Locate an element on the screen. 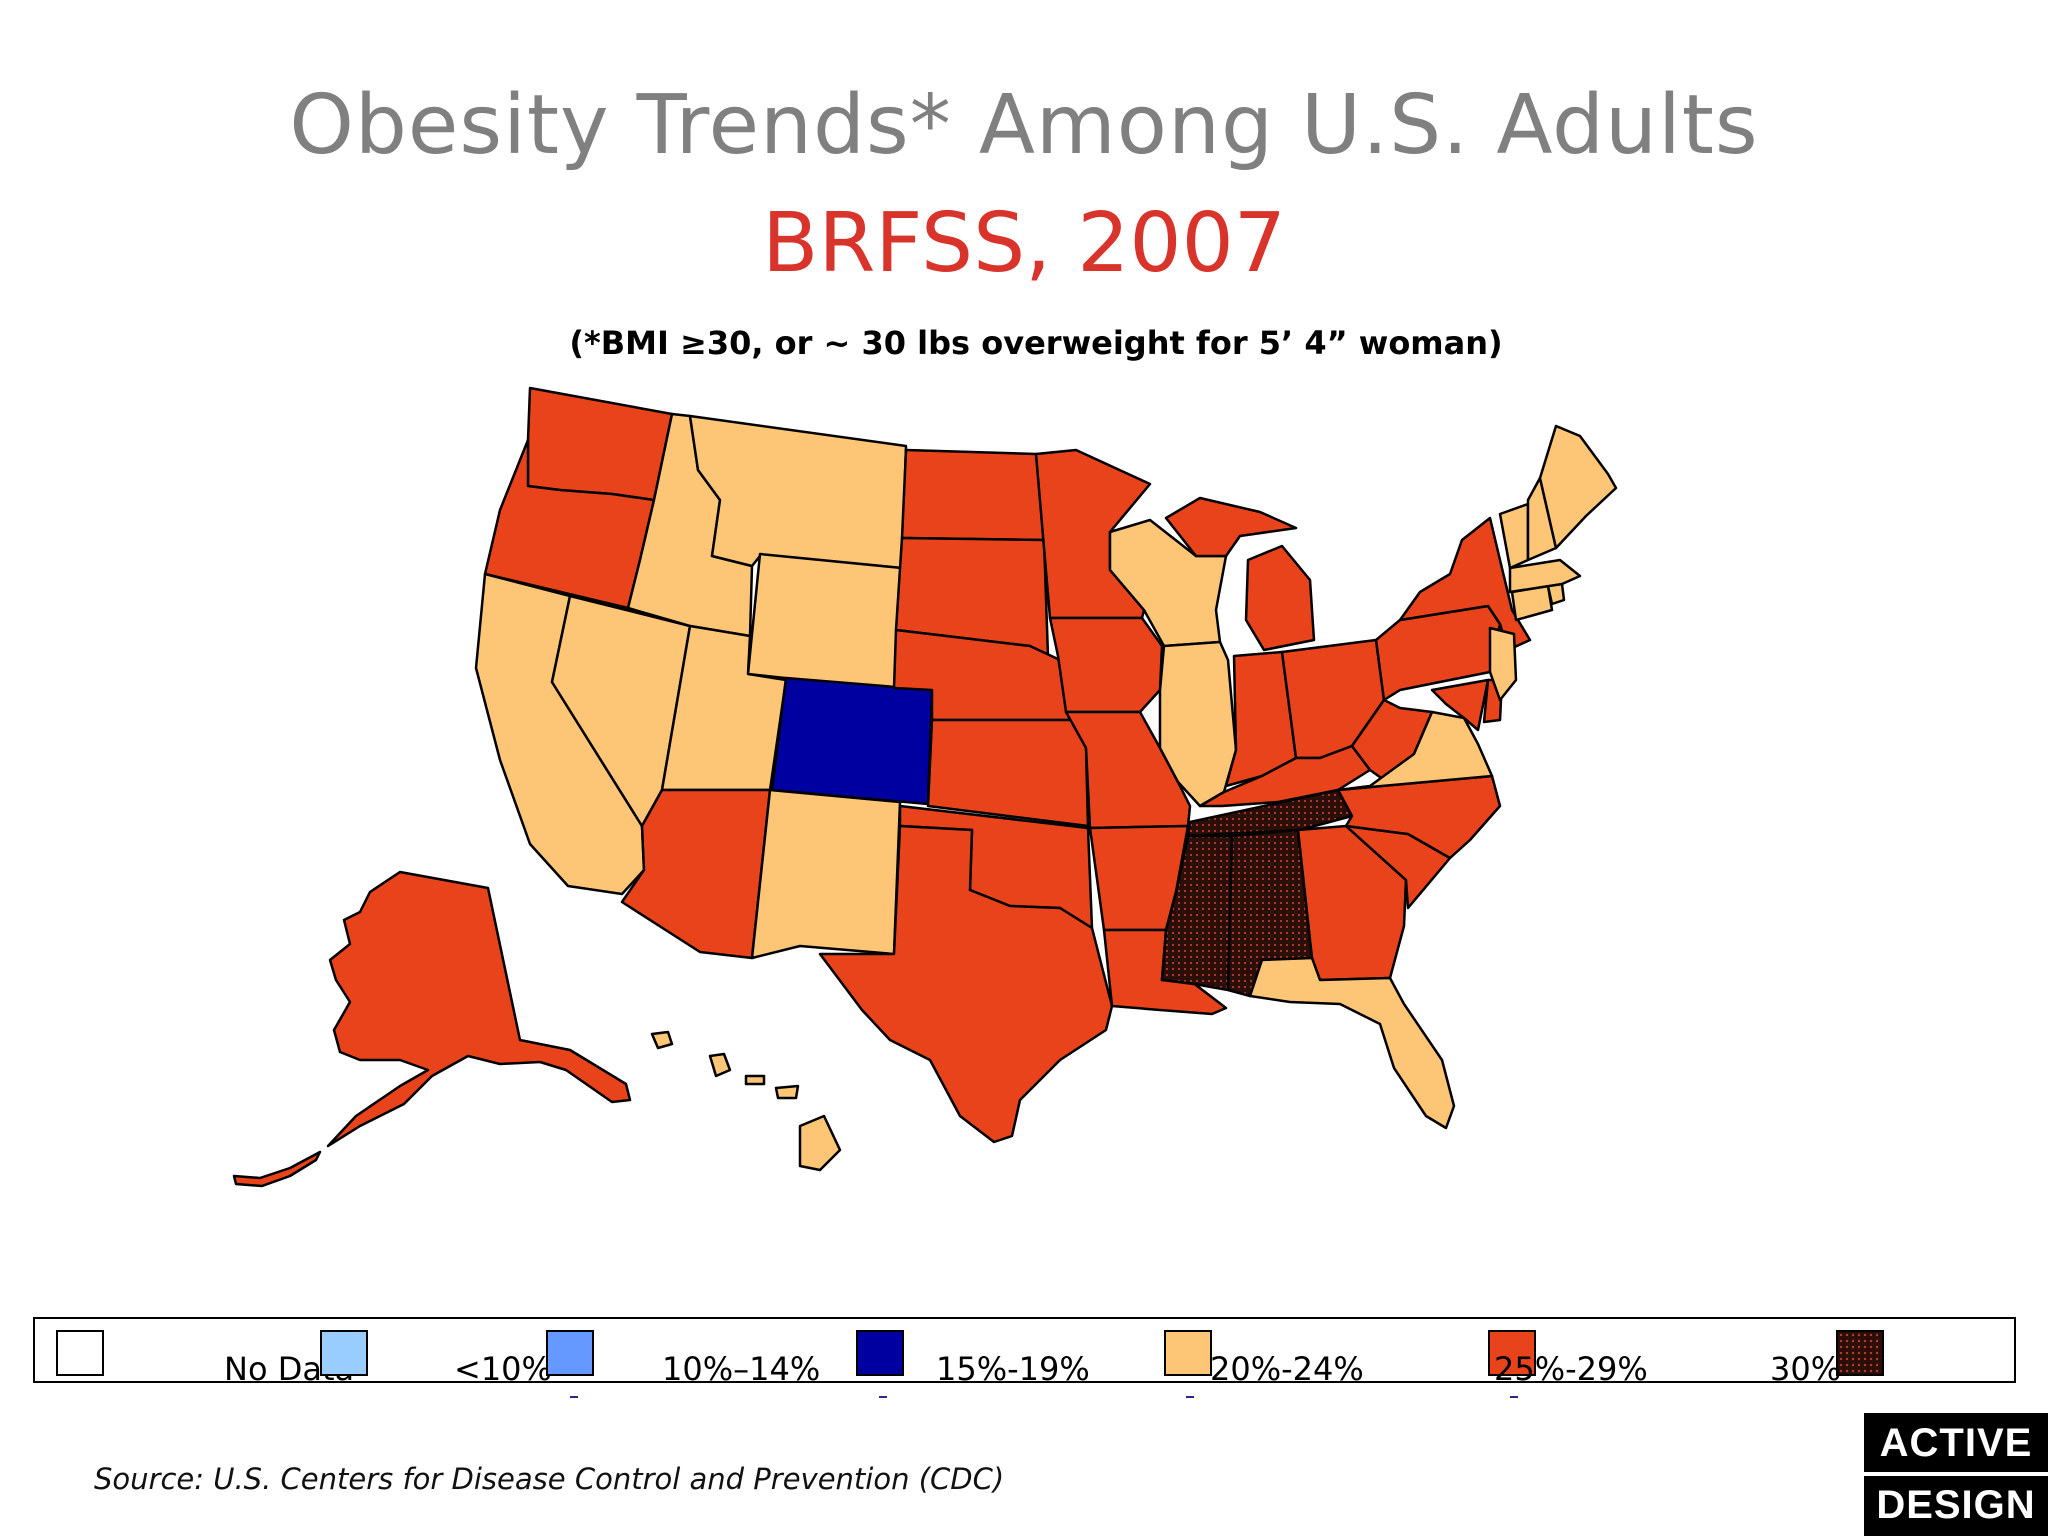 The width and height of the screenshot is (2048, 1536). state-co is located at coordinates (852, 741).